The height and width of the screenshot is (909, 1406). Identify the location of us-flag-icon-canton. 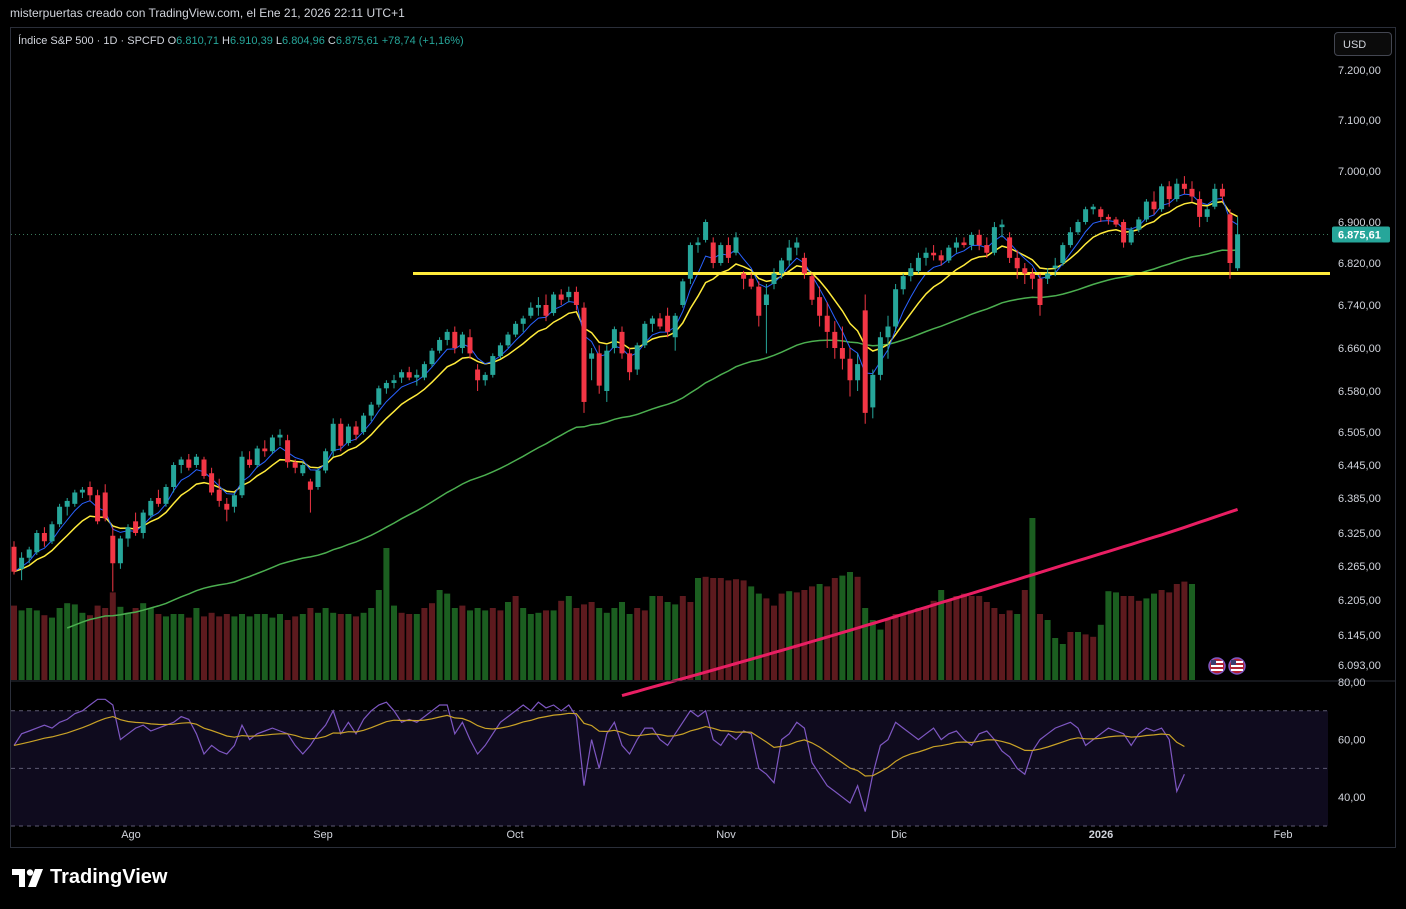
(1213, 662).